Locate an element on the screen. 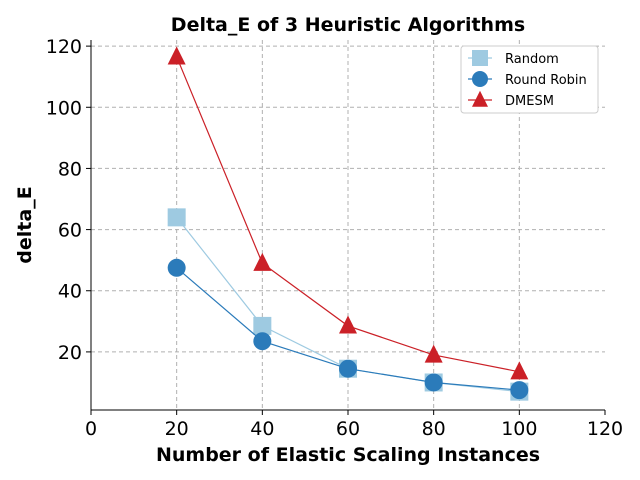  x-tick-label: 20 is located at coordinates (177, 429).